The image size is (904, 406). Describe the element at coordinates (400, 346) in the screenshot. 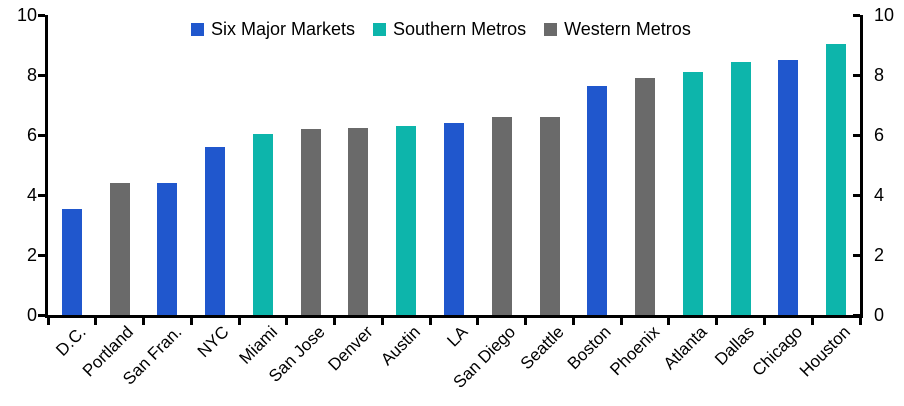

I see `x-axis-label-austin: Austin` at that location.